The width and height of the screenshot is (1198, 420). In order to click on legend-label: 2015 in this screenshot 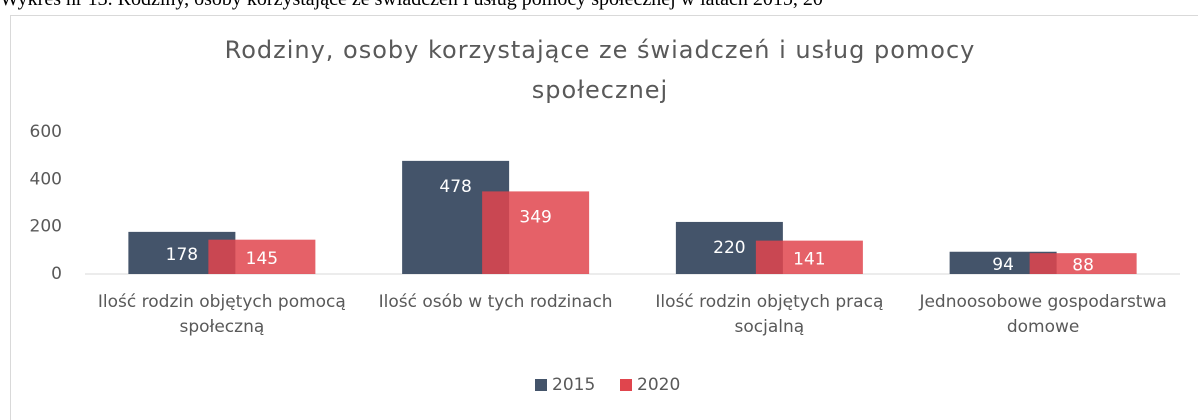, I will do `click(573, 385)`.